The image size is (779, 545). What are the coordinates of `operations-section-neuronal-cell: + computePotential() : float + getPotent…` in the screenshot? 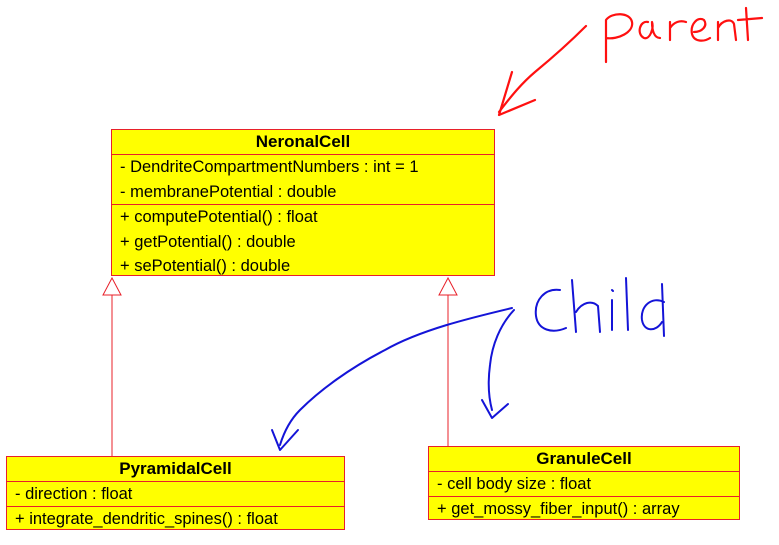 It's located at (303, 242).